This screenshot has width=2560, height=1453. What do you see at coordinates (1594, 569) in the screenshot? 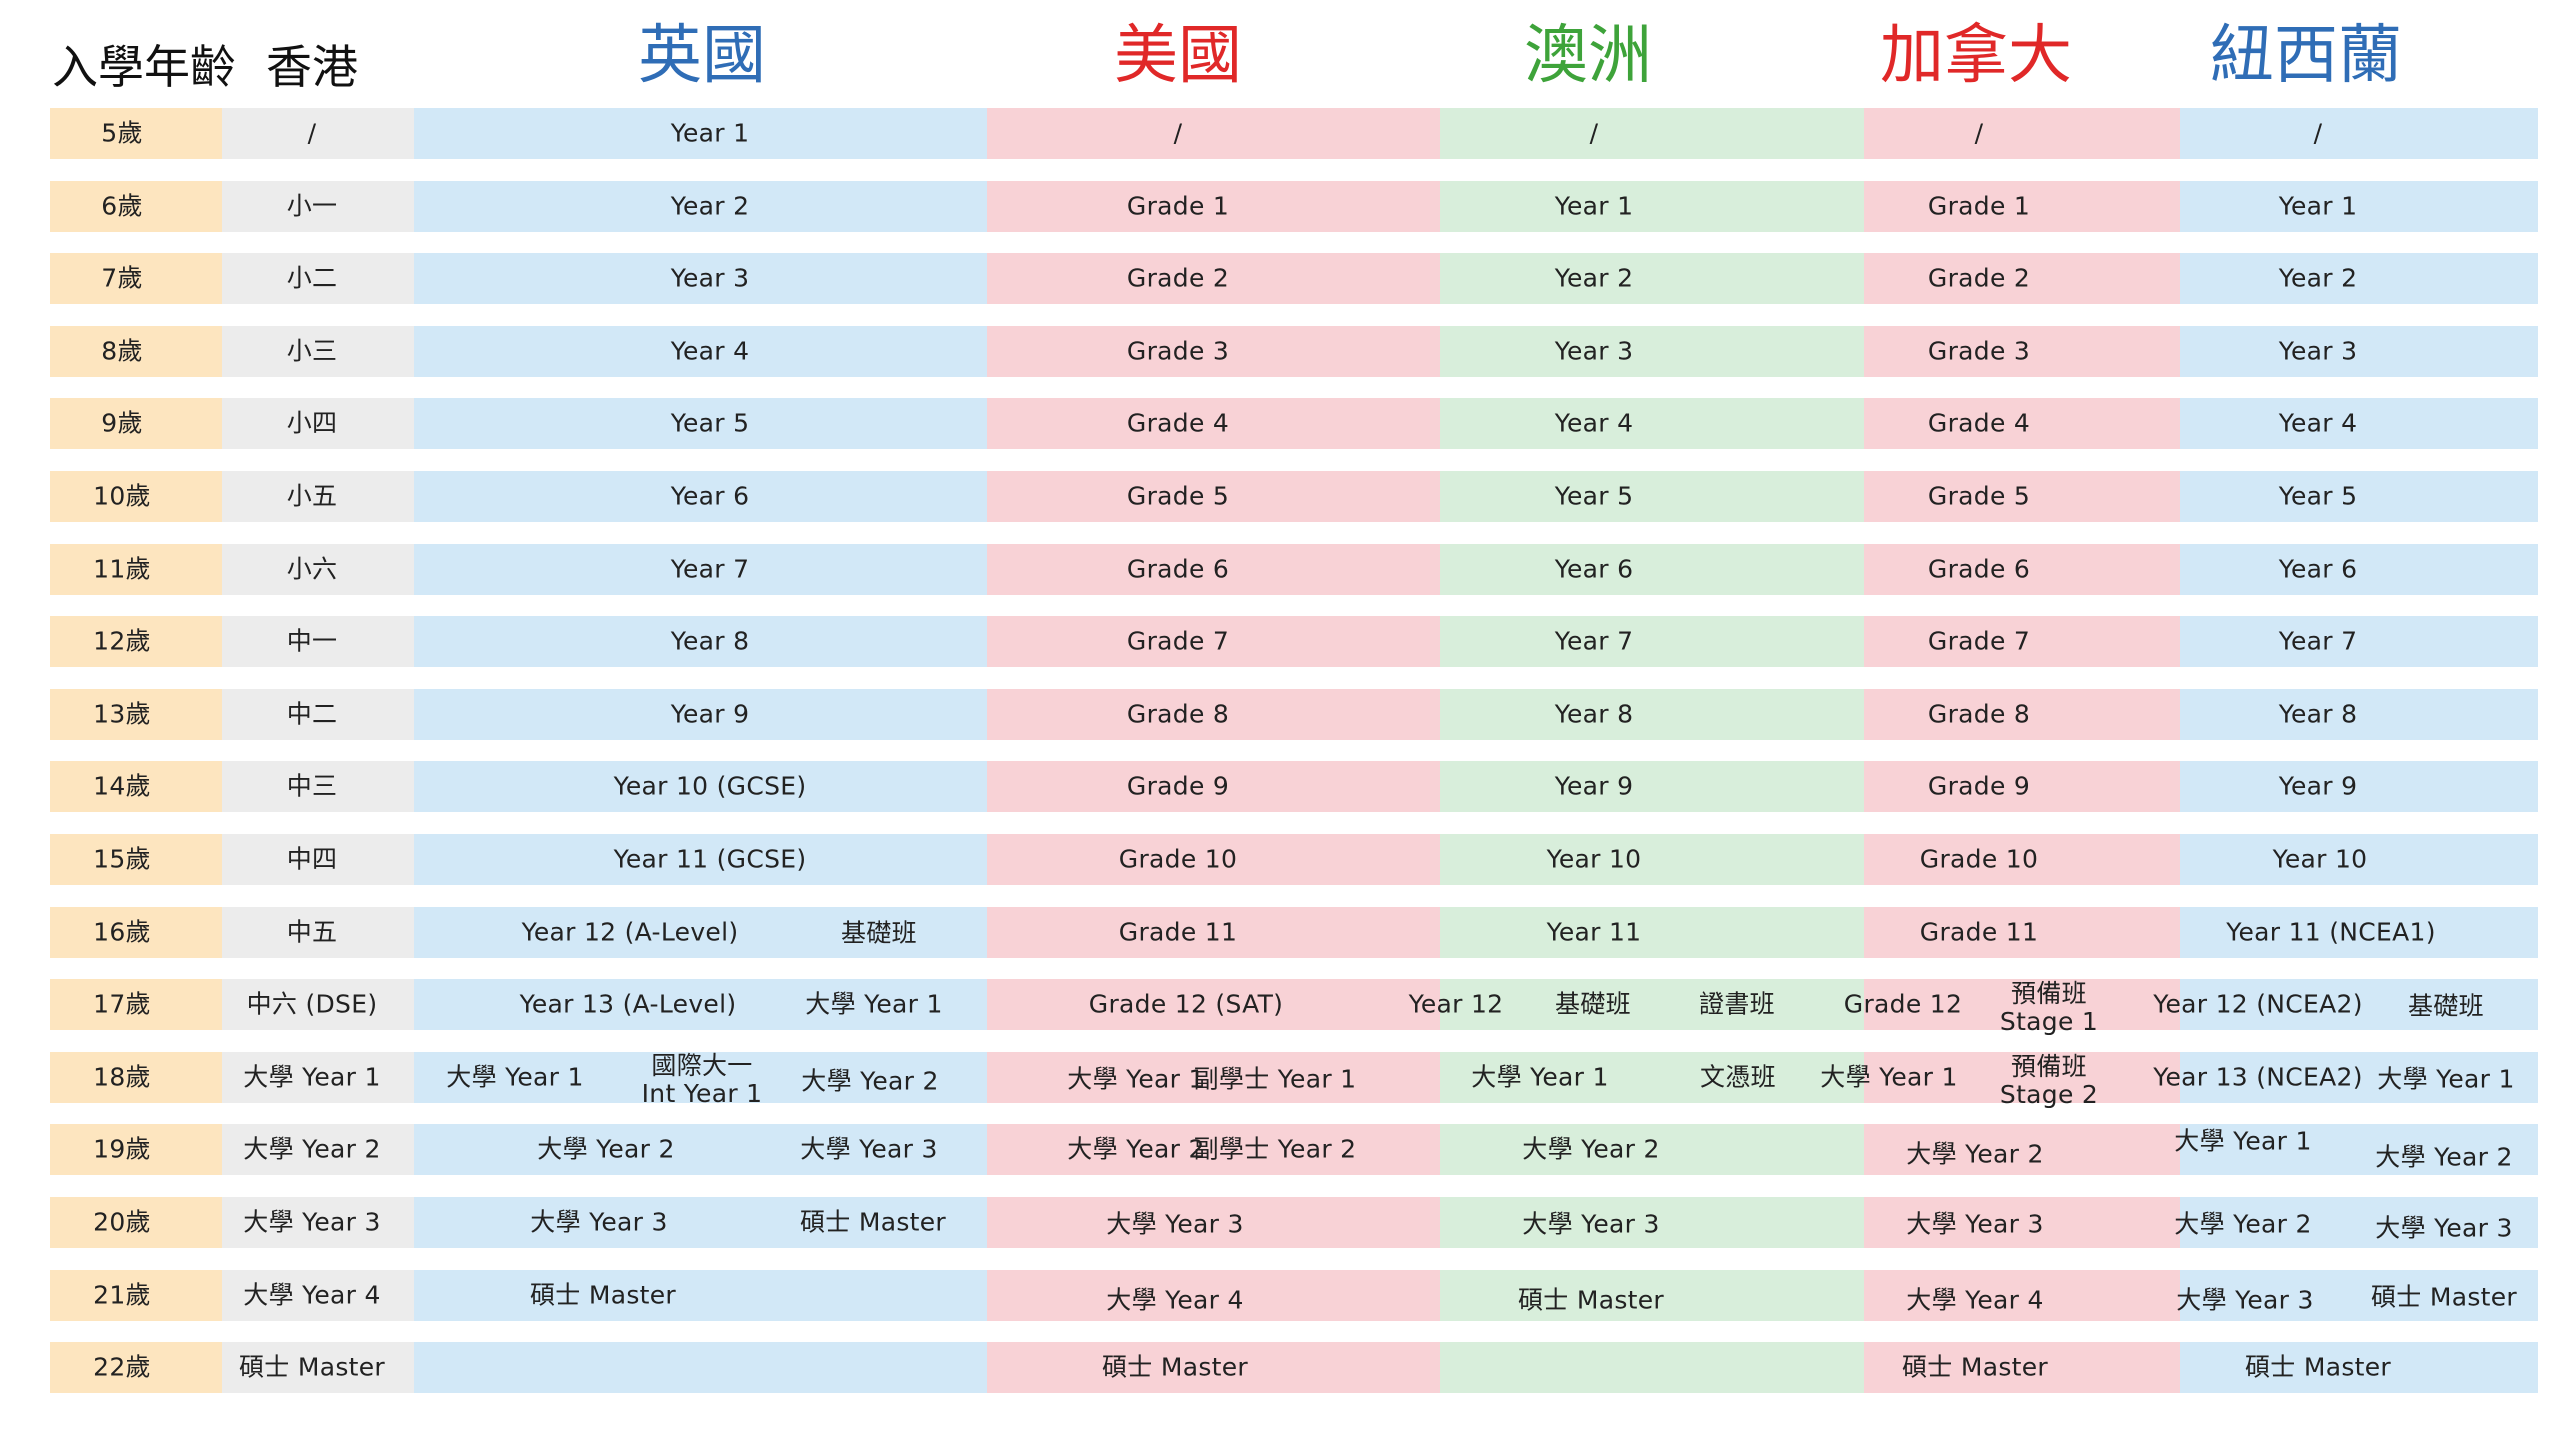
I see `au-cell-text: Year 6` at bounding box center [1594, 569].